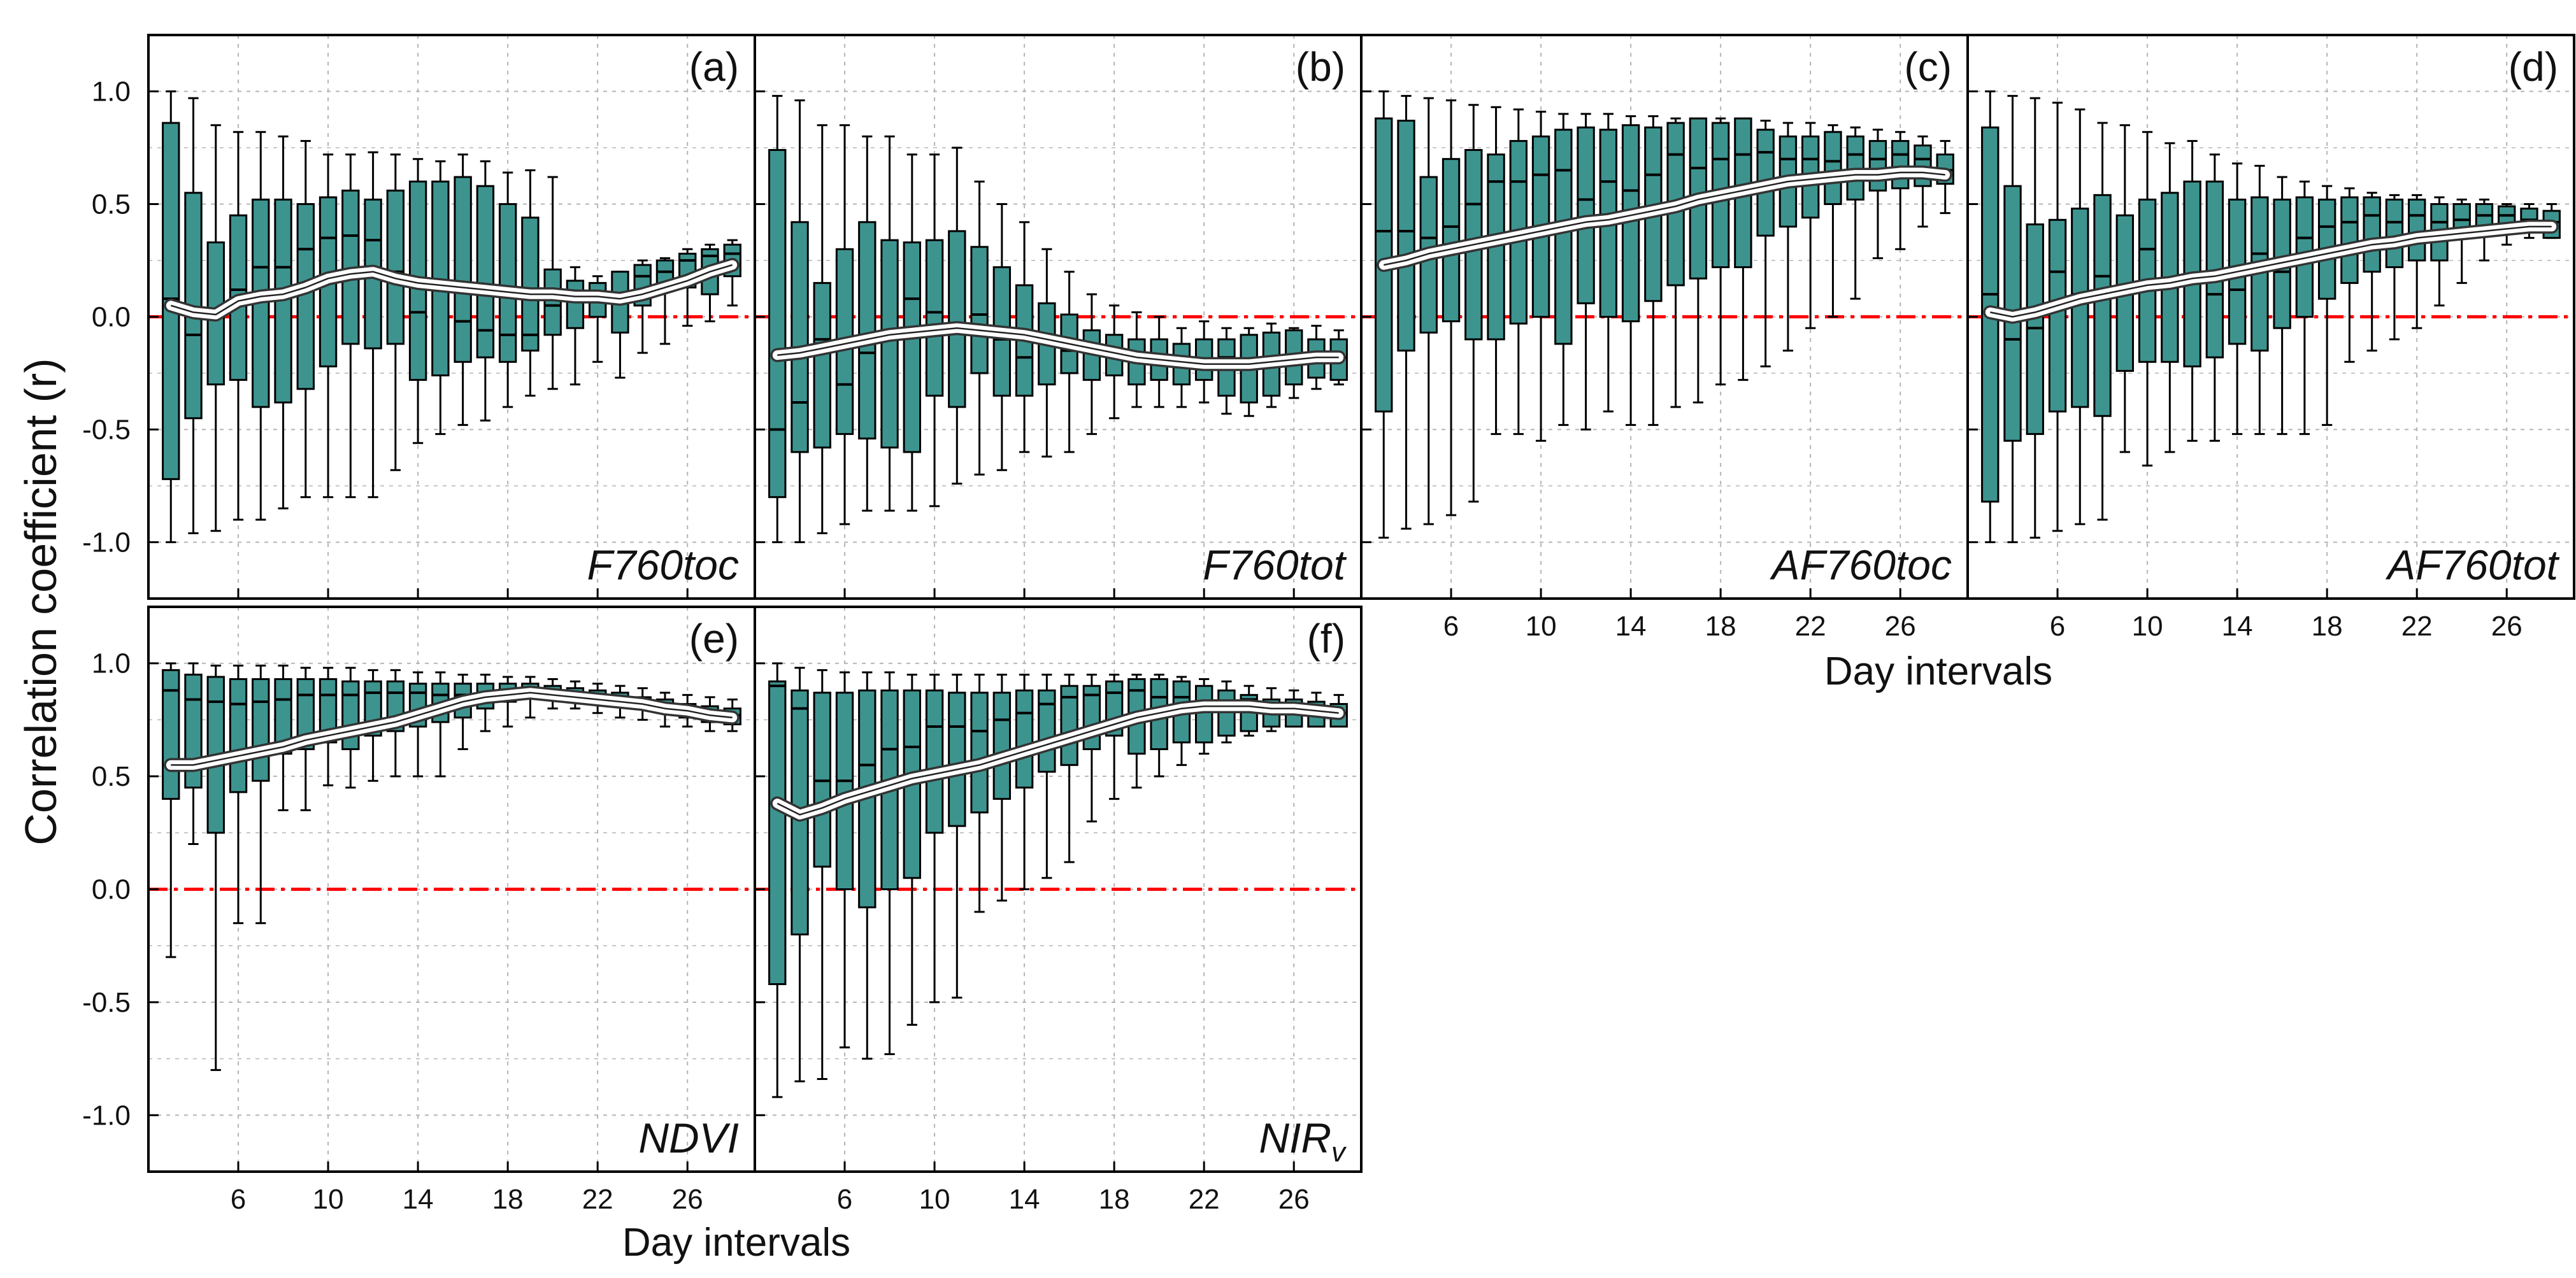  What do you see at coordinates (1326, 639) in the screenshot?
I see `panel-letter: (f)` at bounding box center [1326, 639].